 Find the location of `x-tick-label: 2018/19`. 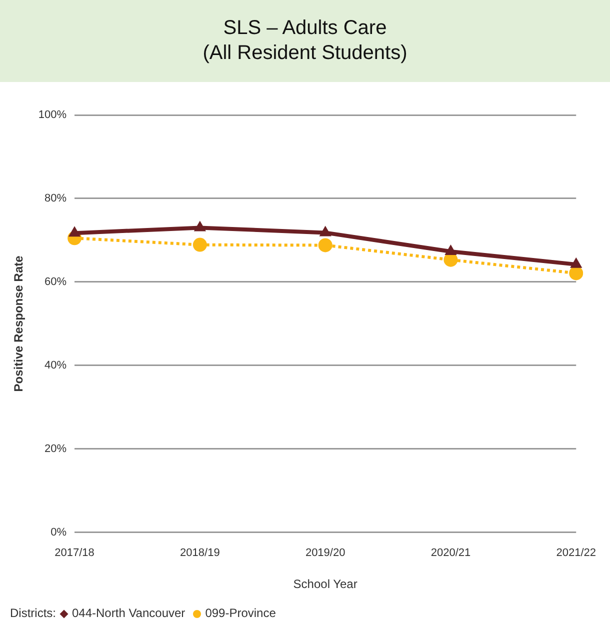

x-tick-label: 2018/19 is located at coordinates (200, 553).